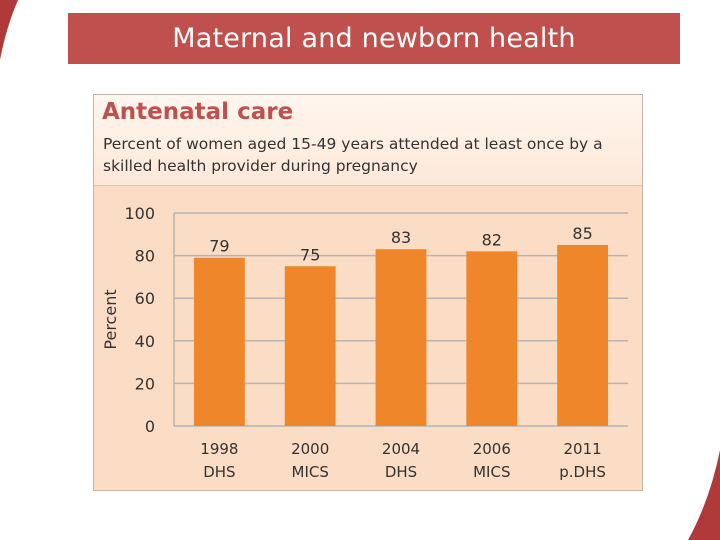 This screenshot has width=720, height=540. What do you see at coordinates (583, 449) in the screenshot?
I see `x-category-label: 2011` at bounding box center [583, 449].